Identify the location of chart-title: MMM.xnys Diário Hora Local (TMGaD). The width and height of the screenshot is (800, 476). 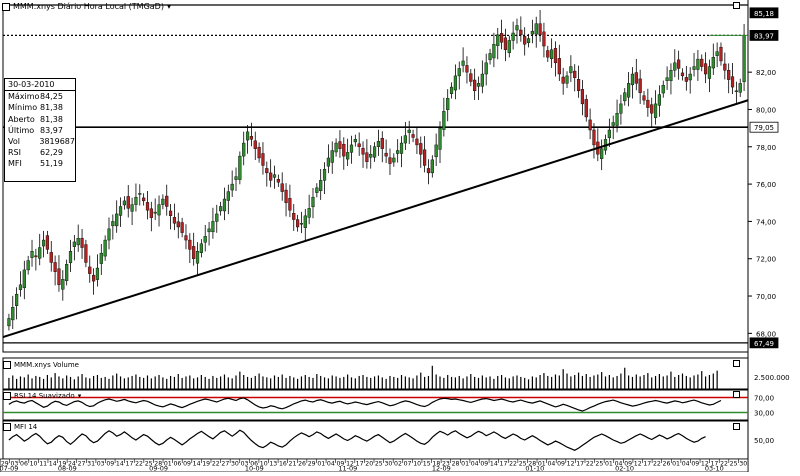
(88, 6).